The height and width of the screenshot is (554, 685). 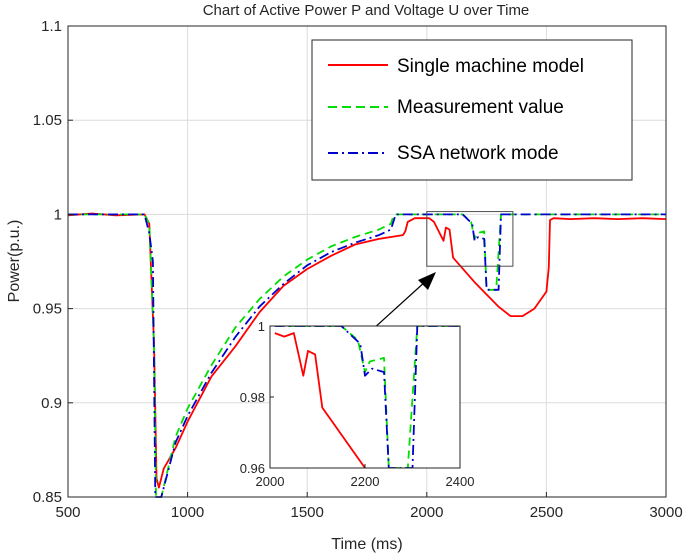 I want to click on inset-y-tick-label: 0.96, so click(x=252, y=468).